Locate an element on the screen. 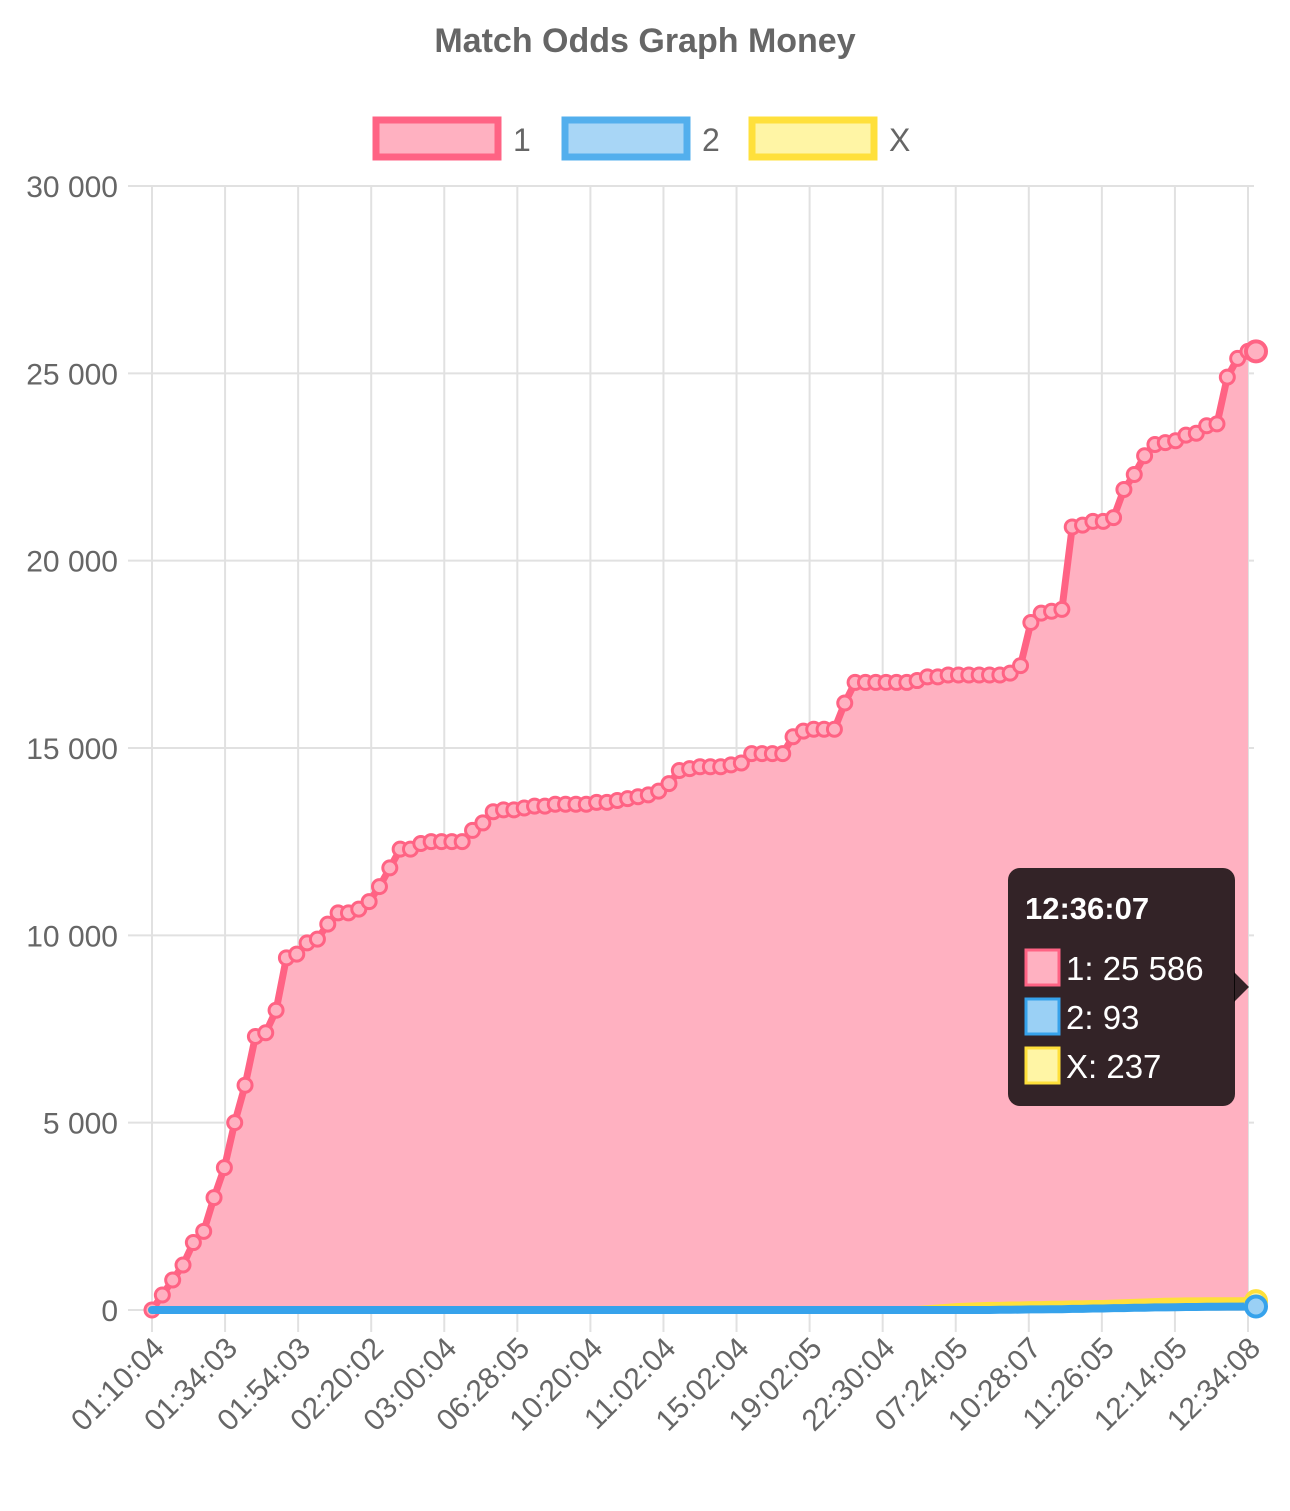 The image size is (1290, 1511). y-tick-label: 5 000 is located at coordinates (80, 1124).